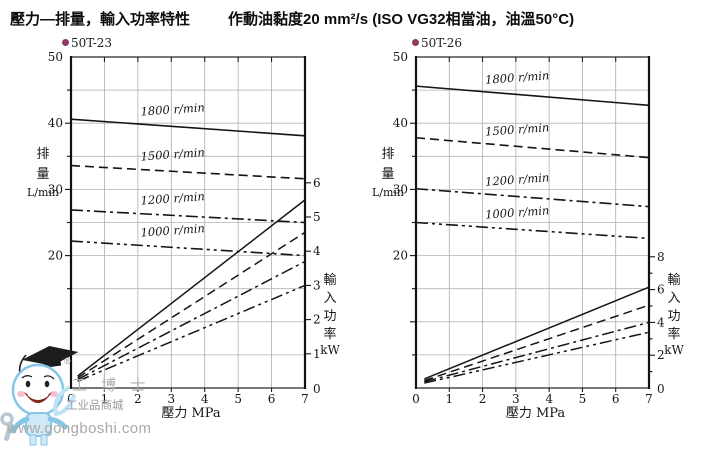 This screenshot has height=449, width=711. I want to click on chart-title-50T-23: 50T-23, so click(87, 43).